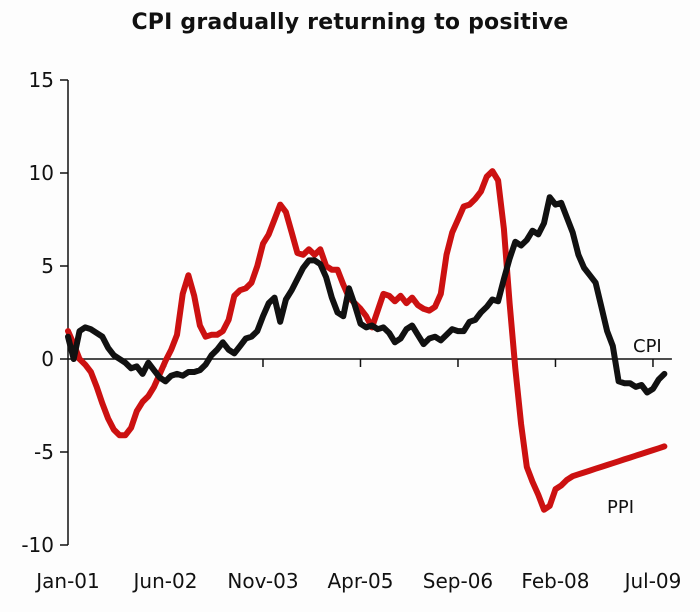  I want to click on y-tick-label: 15, so click(41, 80).